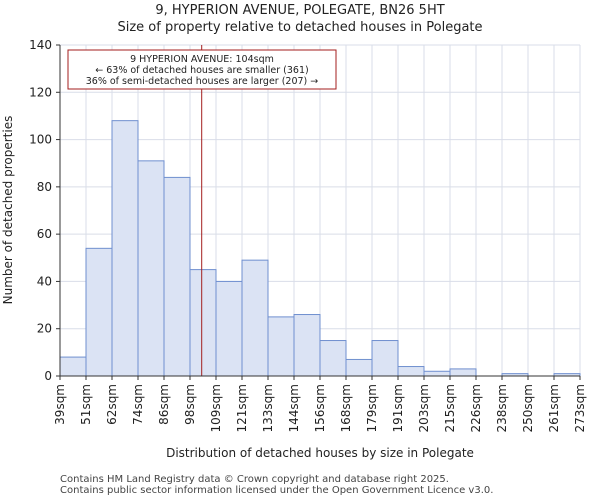 The width and height of the screenshot is (600, 500). Describe the element at coordinates (48, 376) in the screenshot. I see `y-tick-label: 0` at that location.